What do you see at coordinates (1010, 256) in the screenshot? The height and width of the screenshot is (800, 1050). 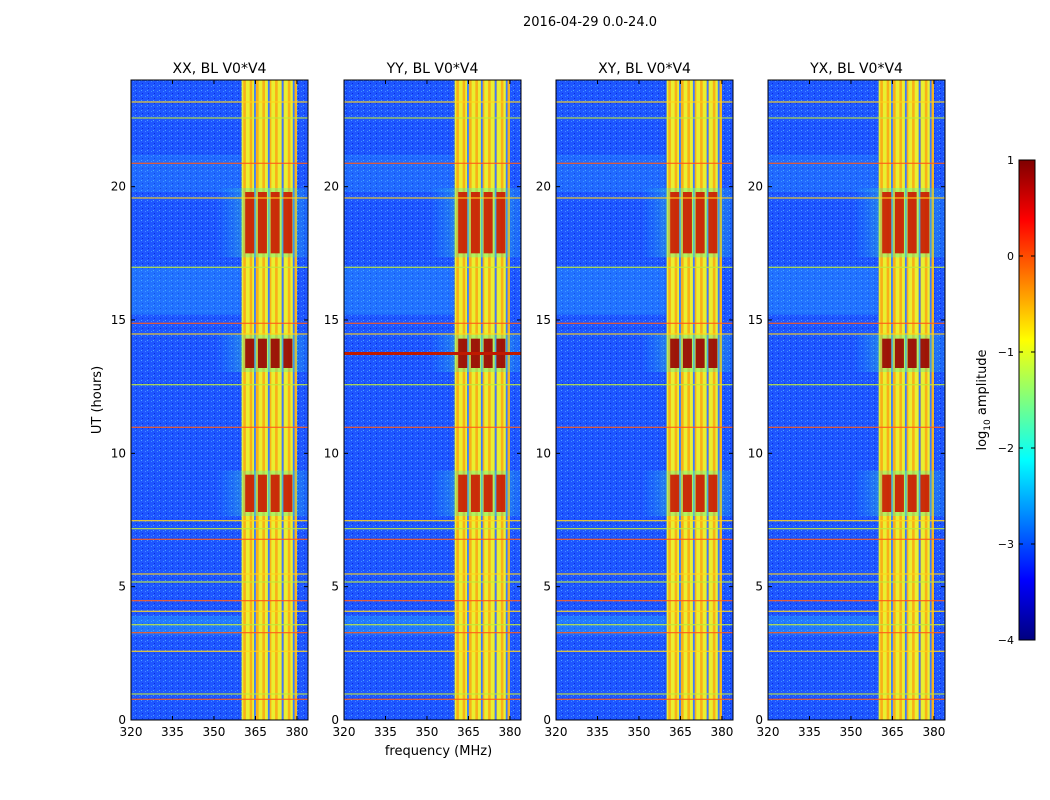 I see `colorbar-tick-label: 0` at bounding box center [1010, 256].